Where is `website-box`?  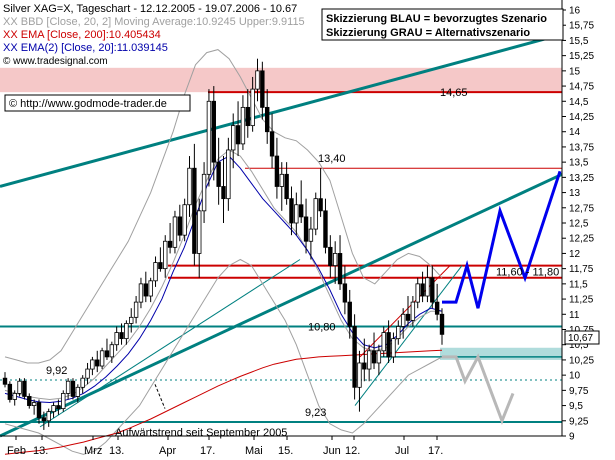
website-box is located at coordinates (97, 103).